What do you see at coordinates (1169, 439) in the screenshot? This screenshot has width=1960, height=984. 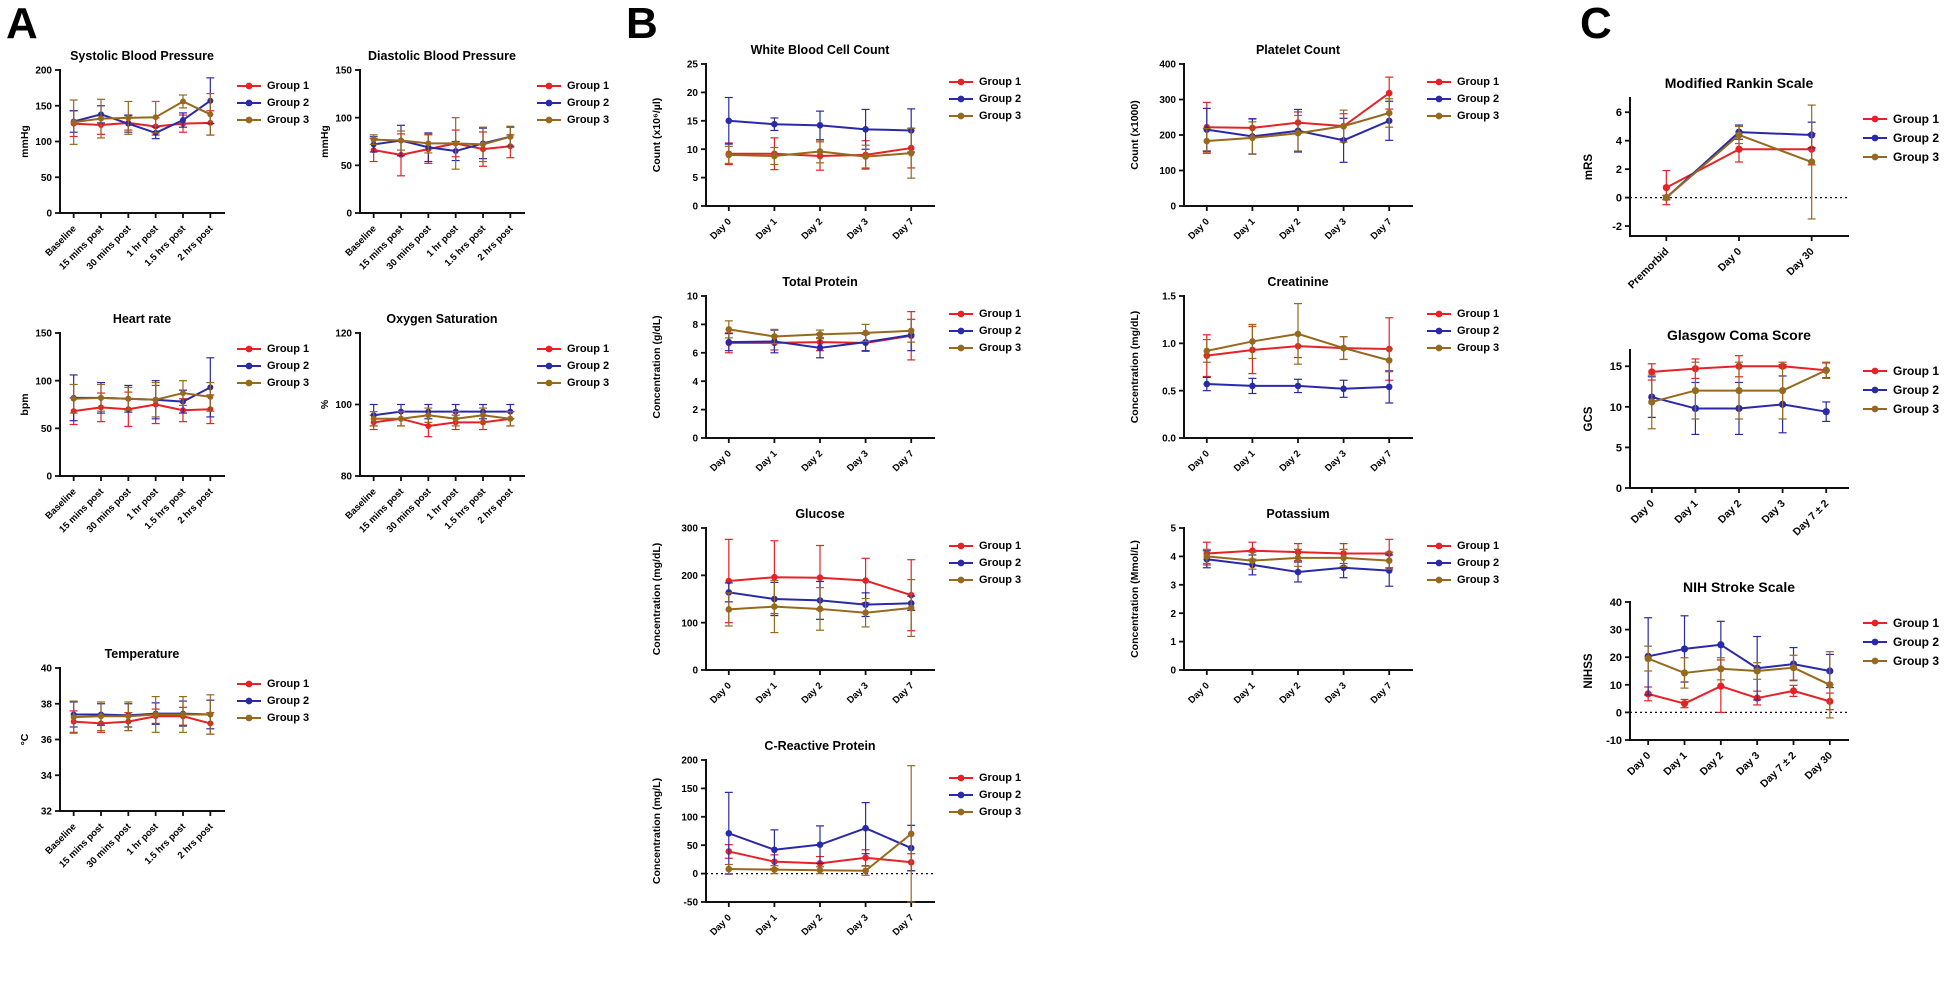 I see `svg-text: 0.0` at bounding box center [1169, 439].